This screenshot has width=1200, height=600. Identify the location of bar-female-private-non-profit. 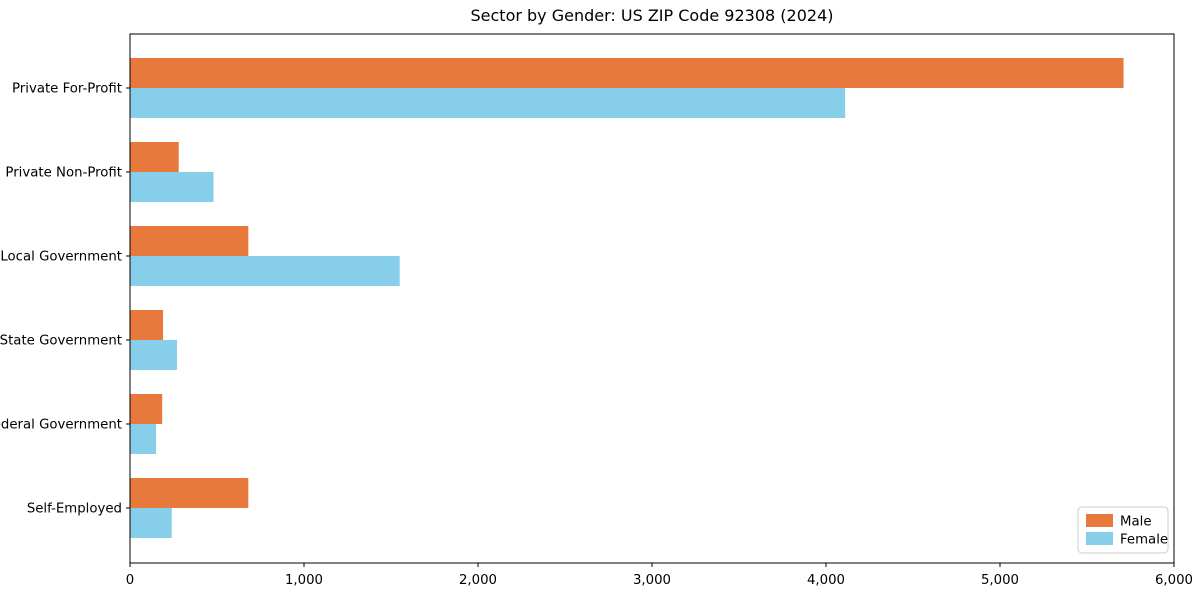
(172, 187).